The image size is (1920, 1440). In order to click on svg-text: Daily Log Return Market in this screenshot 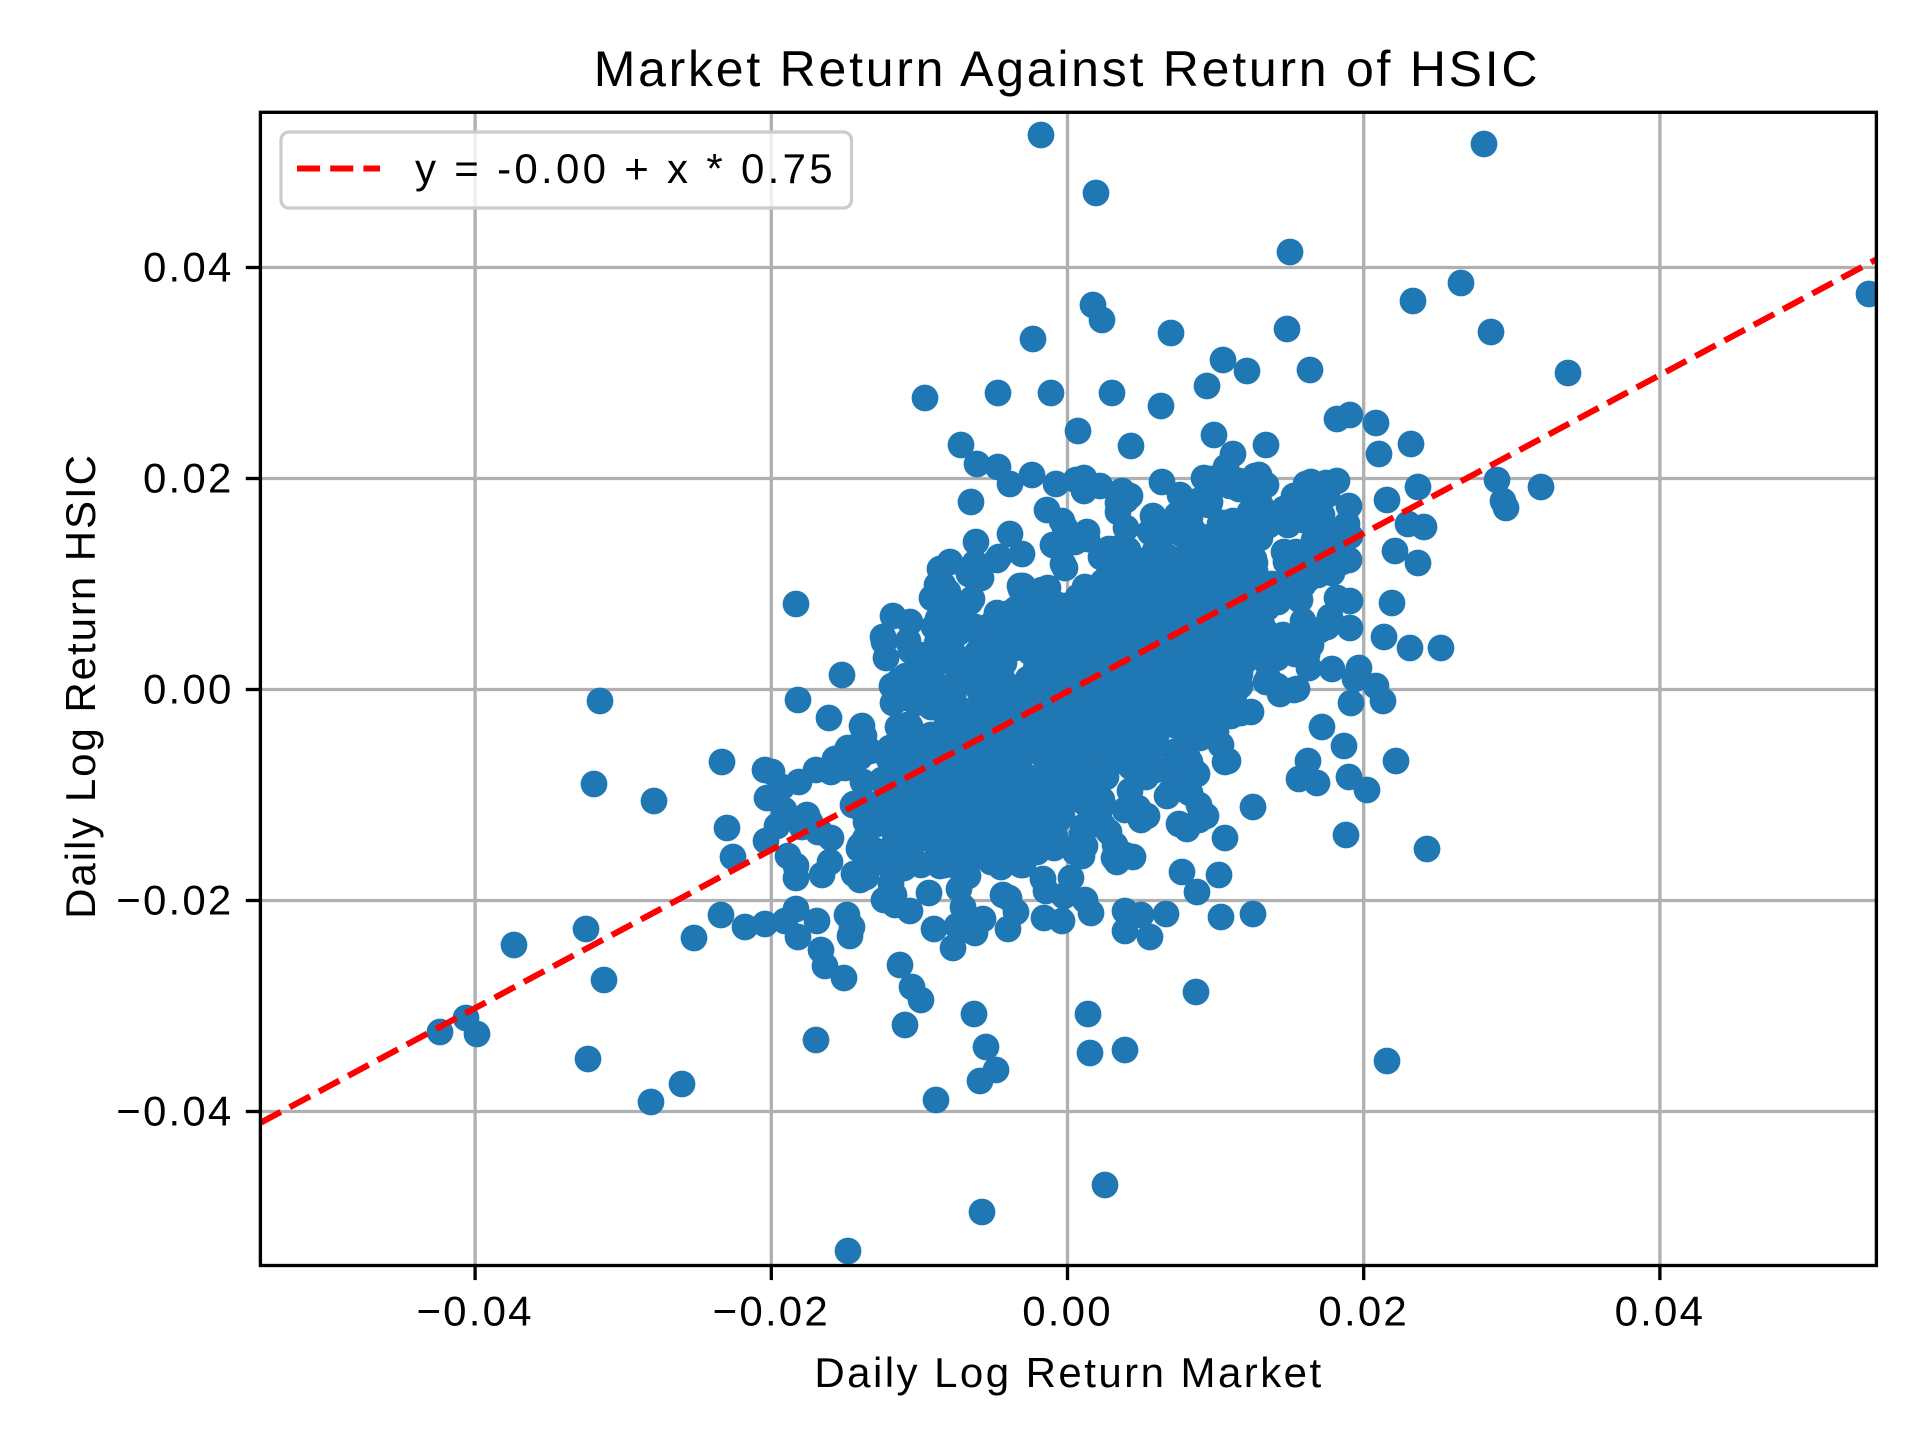, I will do `click(1068, 1372)`.